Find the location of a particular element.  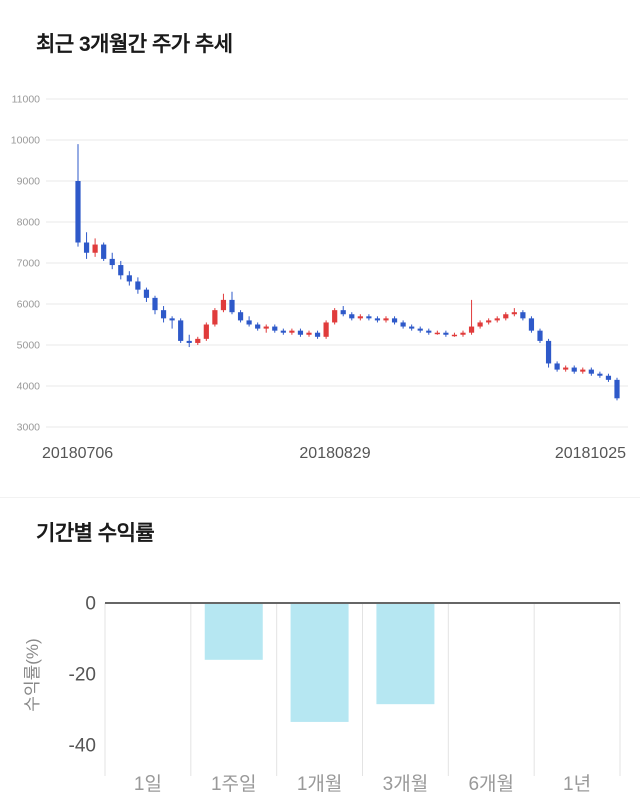

y-tick-label: 8000 is located at coordinates (29, 223).